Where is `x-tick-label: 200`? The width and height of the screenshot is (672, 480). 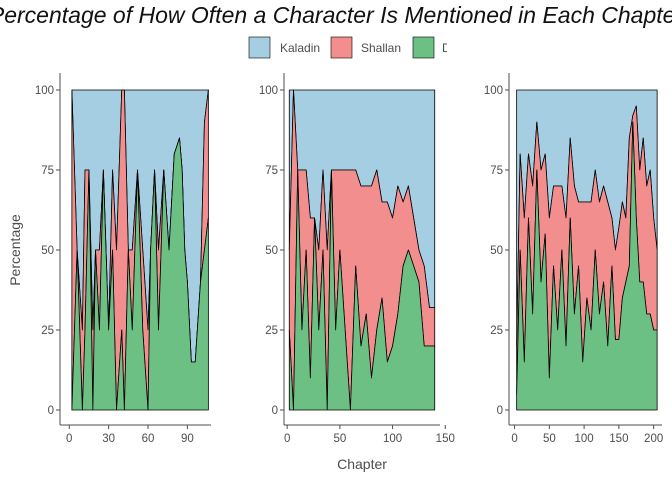 x-tick-label: 200 is located at coordinates (653, 439).